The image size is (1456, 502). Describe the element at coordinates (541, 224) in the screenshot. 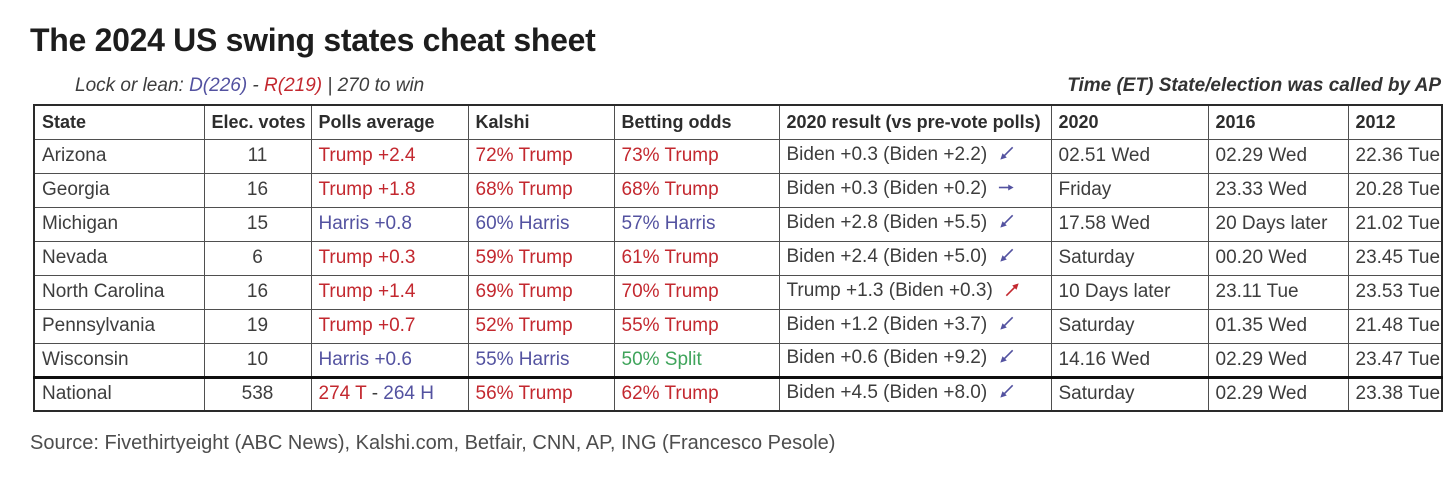

I see `cell-kalshi: 60% Harris` at that location.